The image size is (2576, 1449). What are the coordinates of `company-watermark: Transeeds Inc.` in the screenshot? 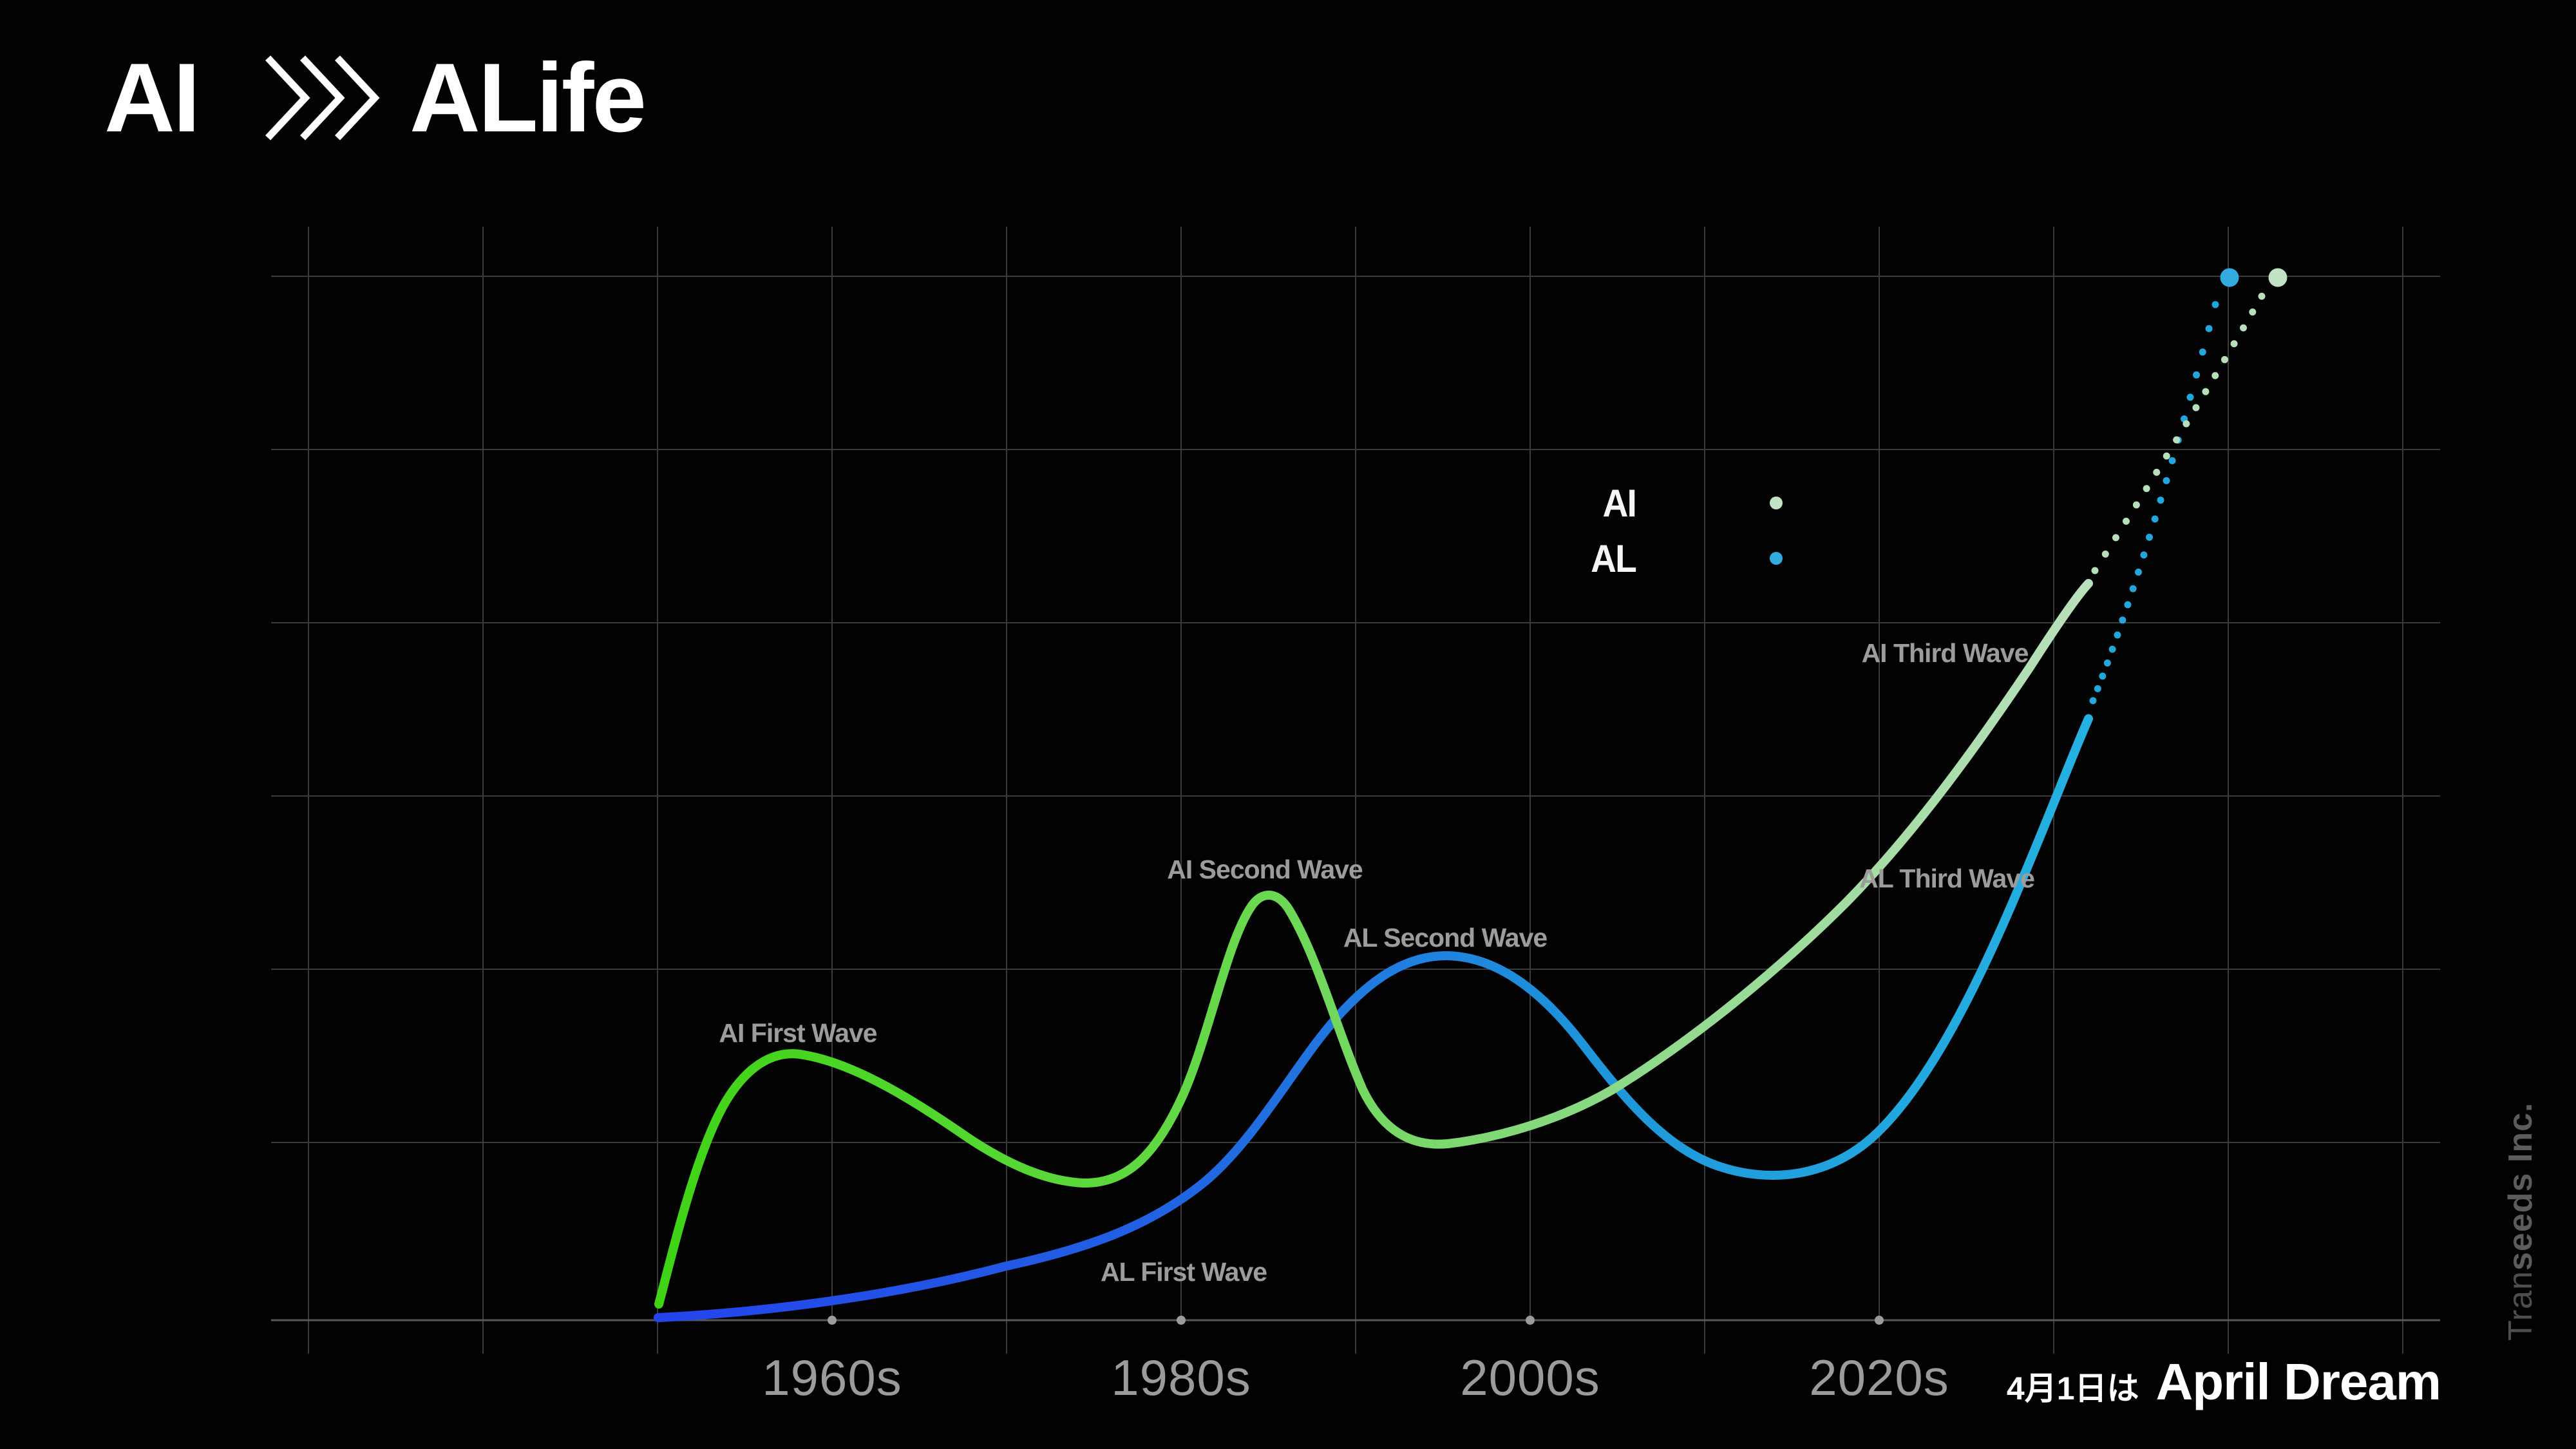 It's located at (2520, 1193).